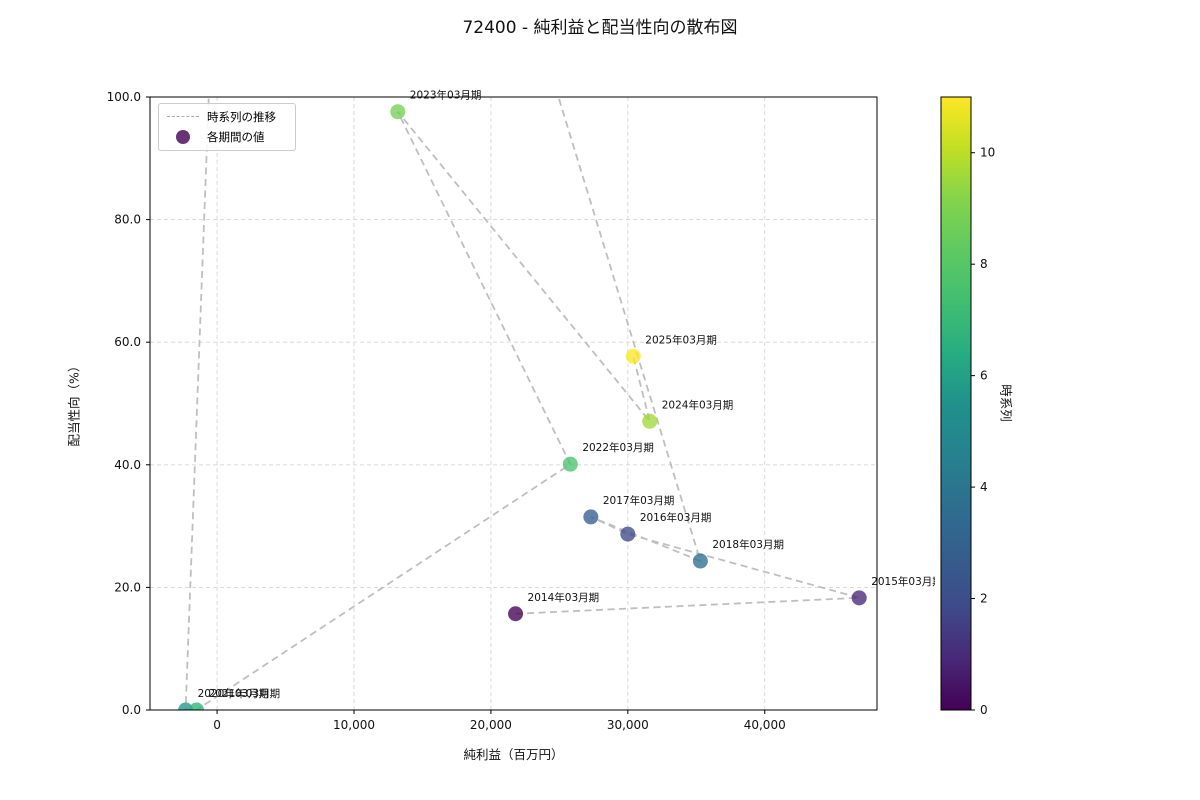 This screenshot has height=800, width=1200. Describe the element at coordinates (681, 339) in the screenshot. I see `point-label: 2025年03月期` at that location.